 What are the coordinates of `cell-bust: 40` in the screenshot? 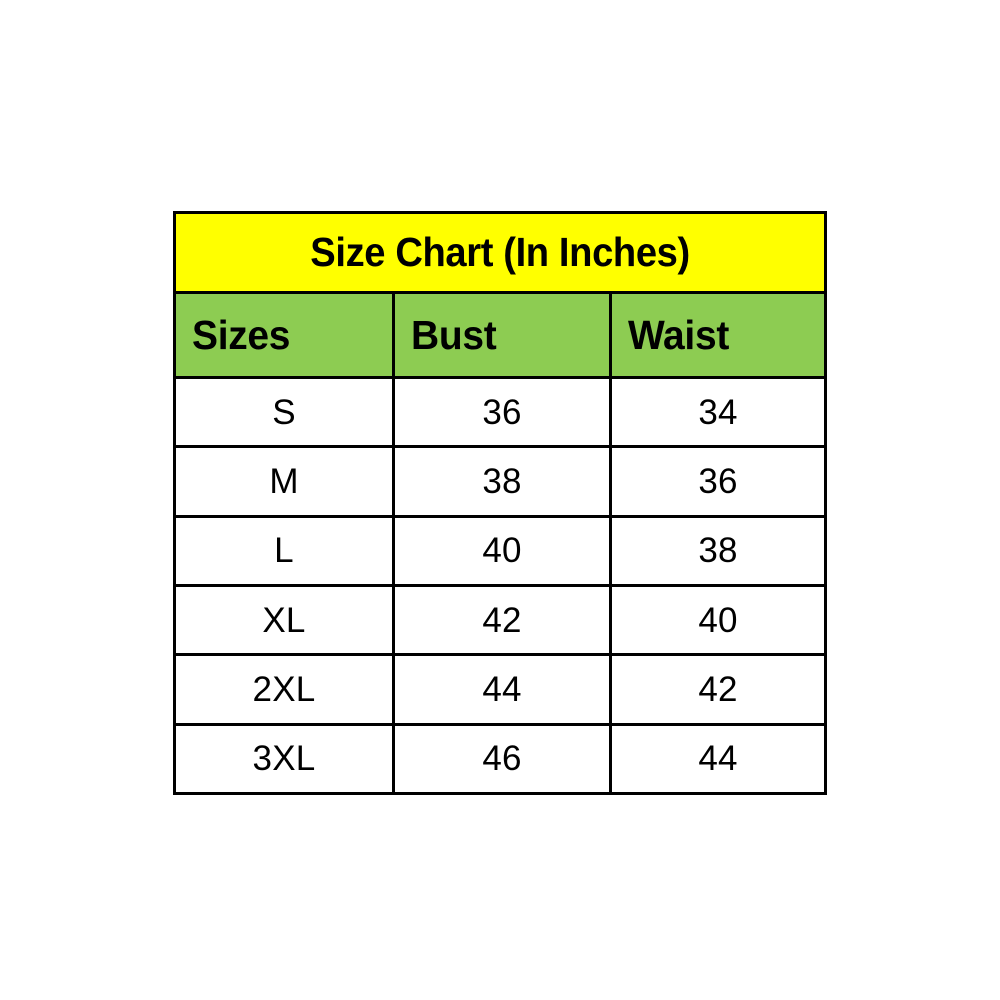 It's located at (500, 550).